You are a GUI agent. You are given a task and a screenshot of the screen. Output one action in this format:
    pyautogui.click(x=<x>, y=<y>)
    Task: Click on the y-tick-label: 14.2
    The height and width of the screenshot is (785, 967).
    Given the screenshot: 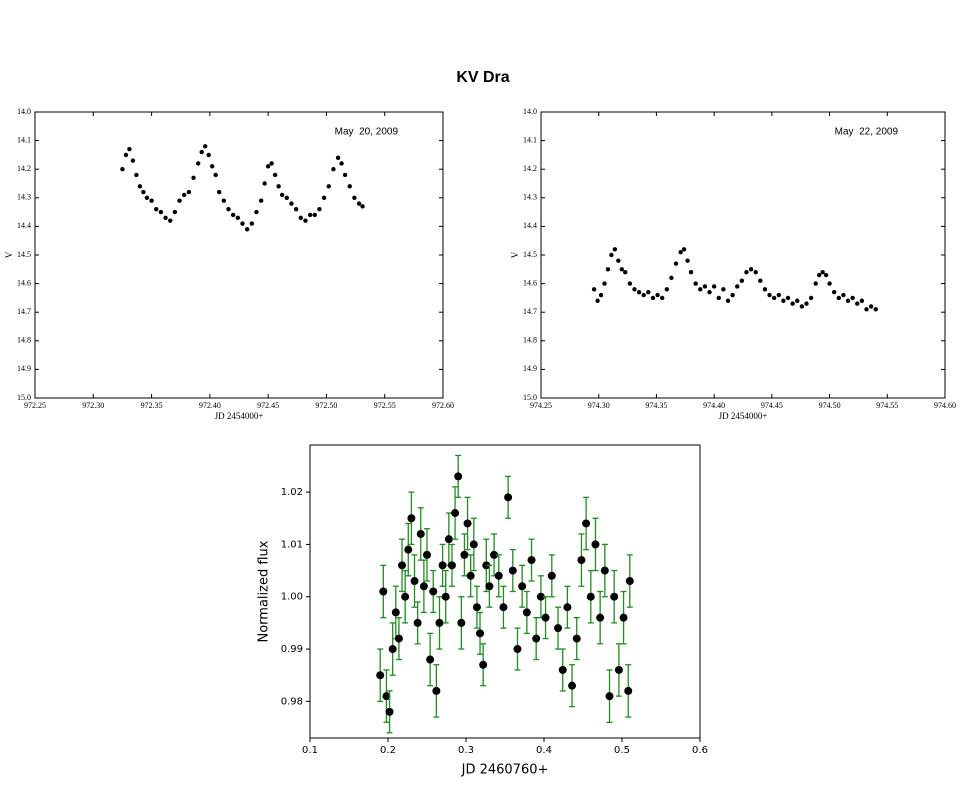 What is the action you would take?
    pyautogui.click(x=24, y=168)
    